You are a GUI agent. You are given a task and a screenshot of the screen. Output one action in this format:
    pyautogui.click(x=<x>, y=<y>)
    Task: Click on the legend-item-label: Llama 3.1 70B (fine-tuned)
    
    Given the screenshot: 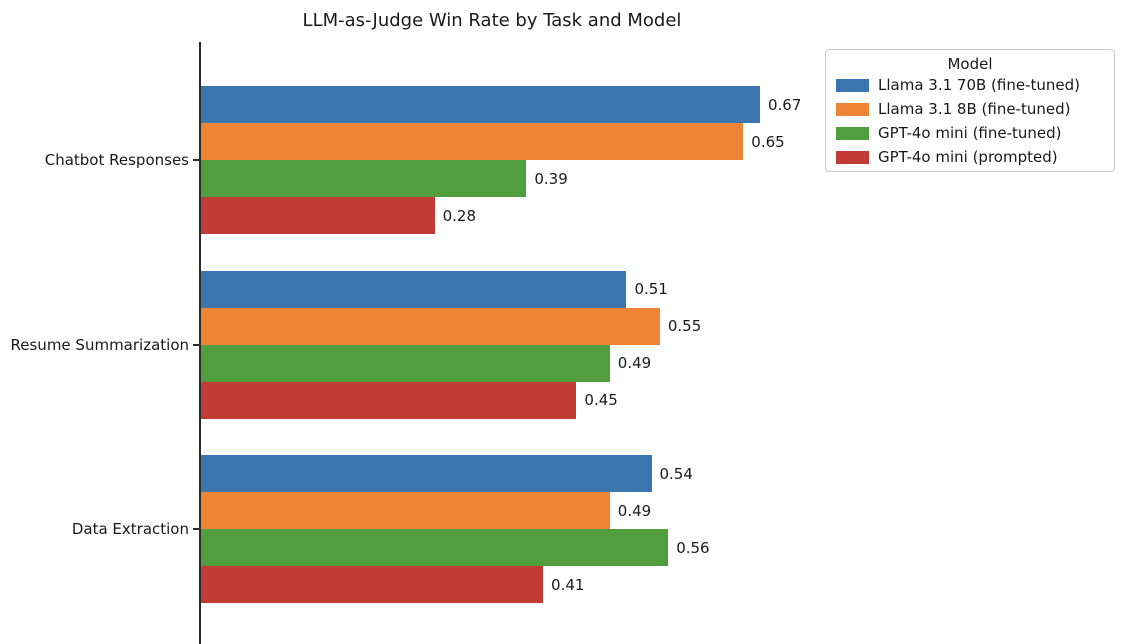 What is the action you would take?
    pyautogui.click(x=979, y=85)
    